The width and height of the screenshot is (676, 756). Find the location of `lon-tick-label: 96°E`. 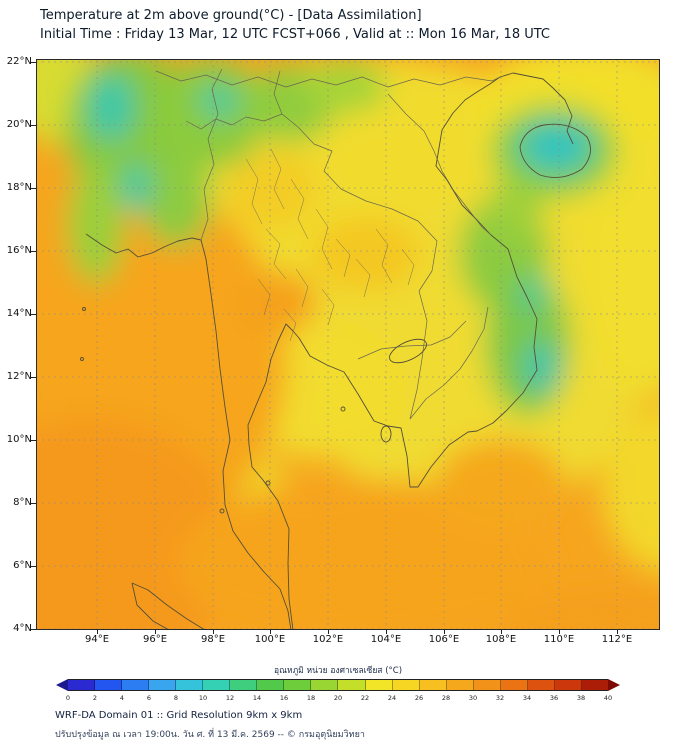

lon-tick-label: 96°E is located at coordinates (155, 639).